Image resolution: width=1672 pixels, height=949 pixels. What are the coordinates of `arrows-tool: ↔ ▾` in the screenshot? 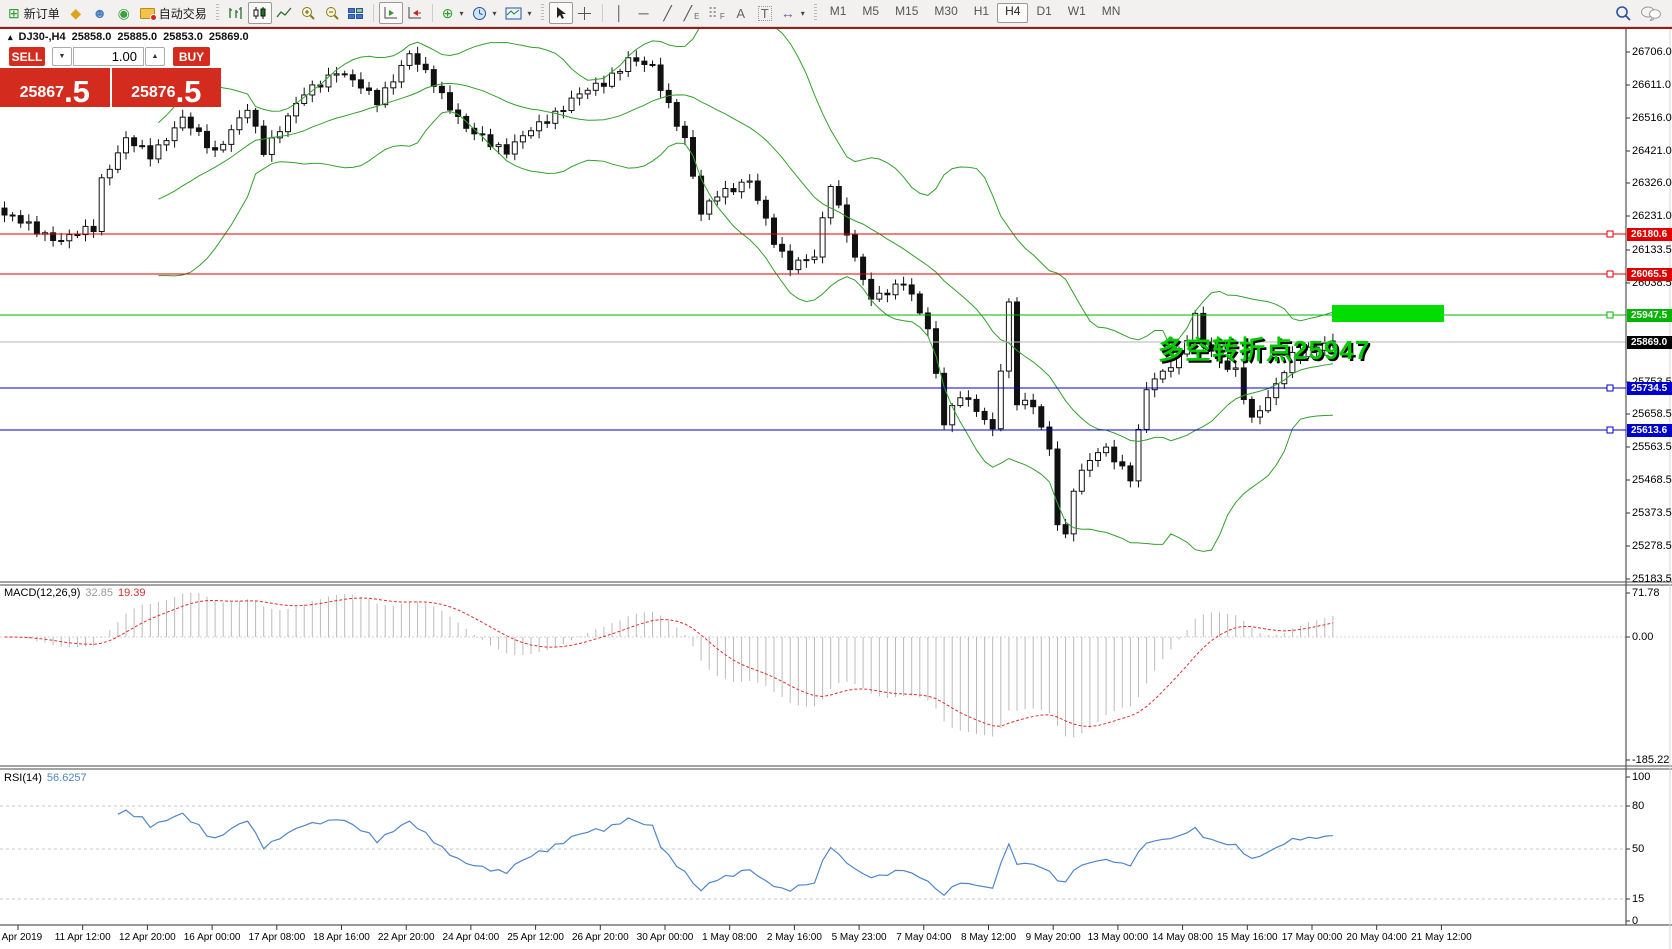 It's located at (793, 13).